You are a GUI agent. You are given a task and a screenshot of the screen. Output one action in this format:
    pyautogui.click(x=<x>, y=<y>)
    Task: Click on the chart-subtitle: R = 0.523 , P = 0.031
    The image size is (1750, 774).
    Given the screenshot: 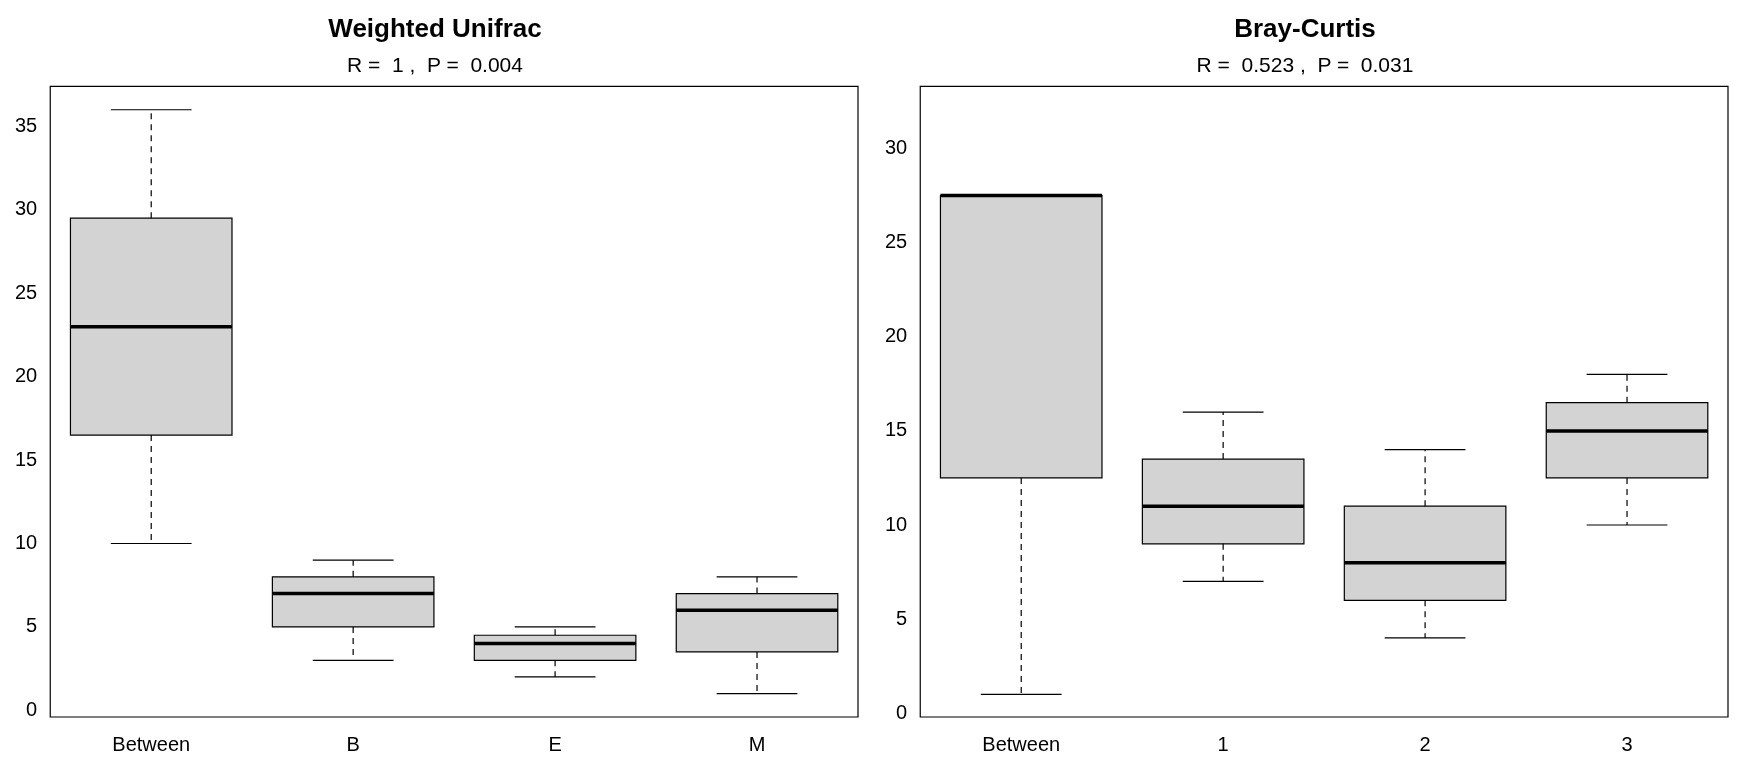 What is the action you would take?
    pyautogui.click(x=1305, y=64)
    